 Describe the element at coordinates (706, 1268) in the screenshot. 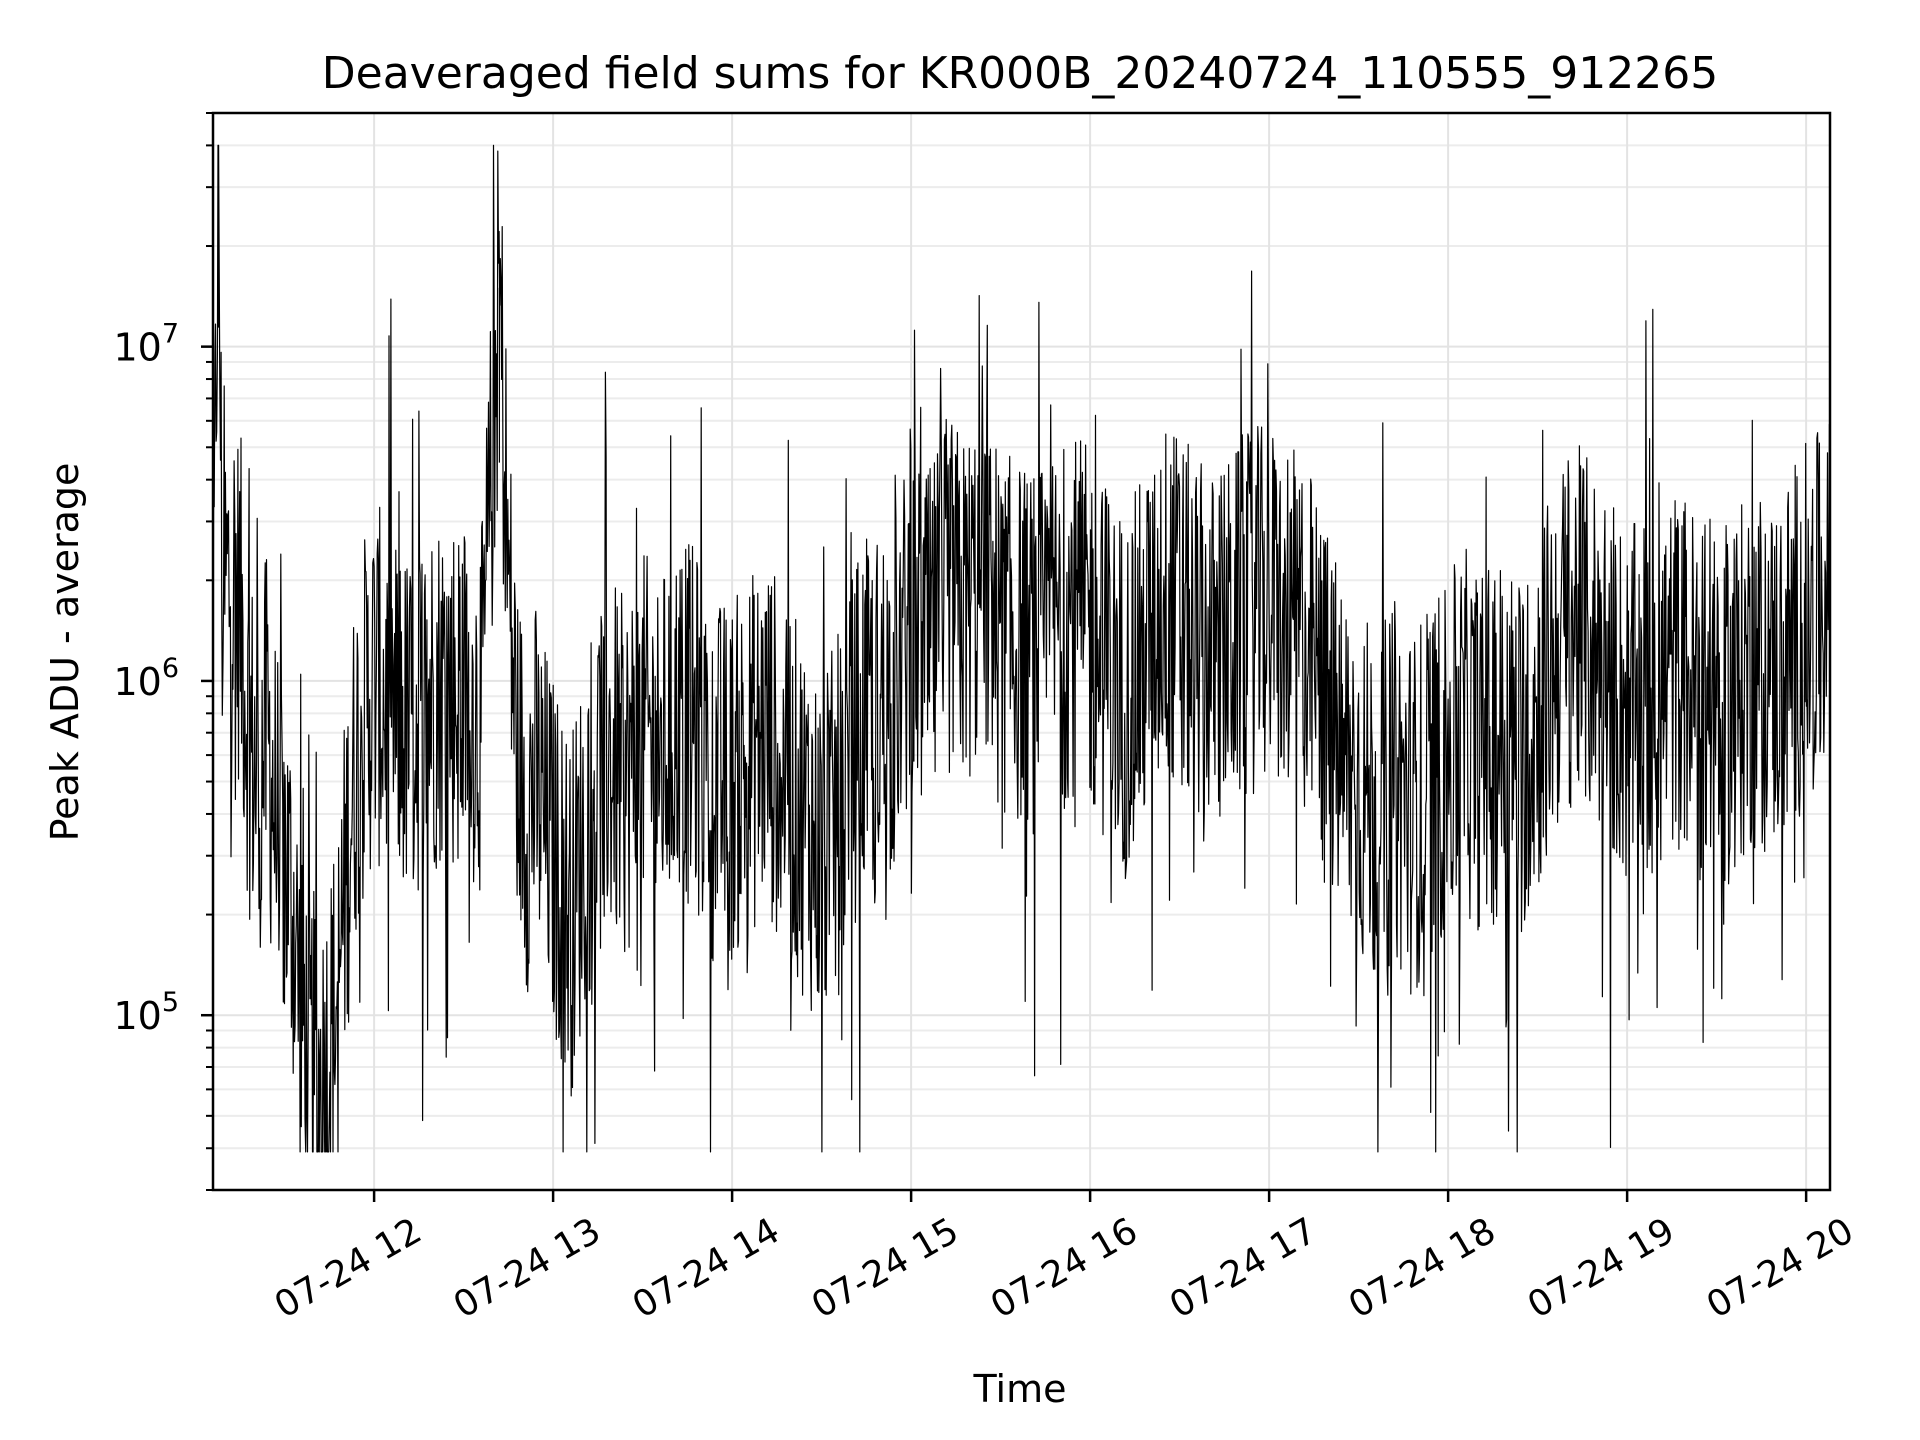

I see `x-tick-label: 07-24 14` at that location.